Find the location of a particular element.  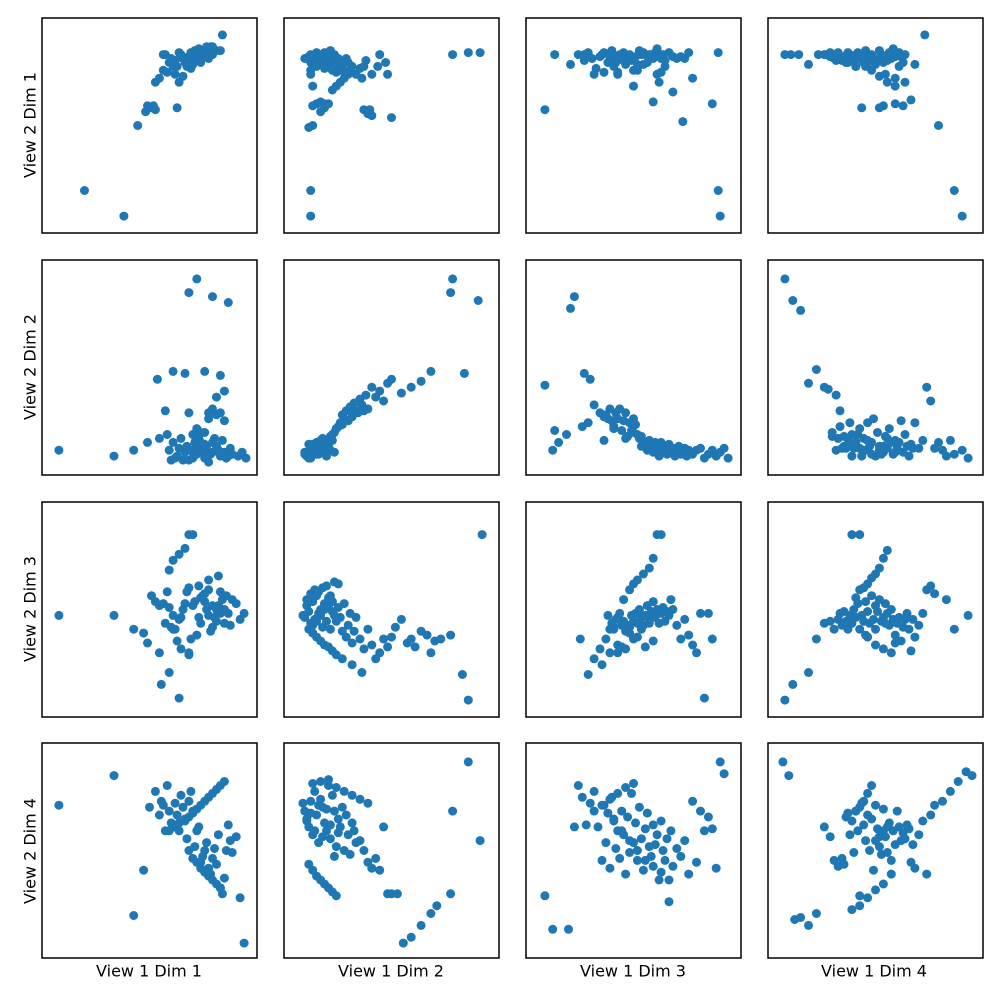

scatter-panel-r4-c1 is located at coordinates (149, 850).